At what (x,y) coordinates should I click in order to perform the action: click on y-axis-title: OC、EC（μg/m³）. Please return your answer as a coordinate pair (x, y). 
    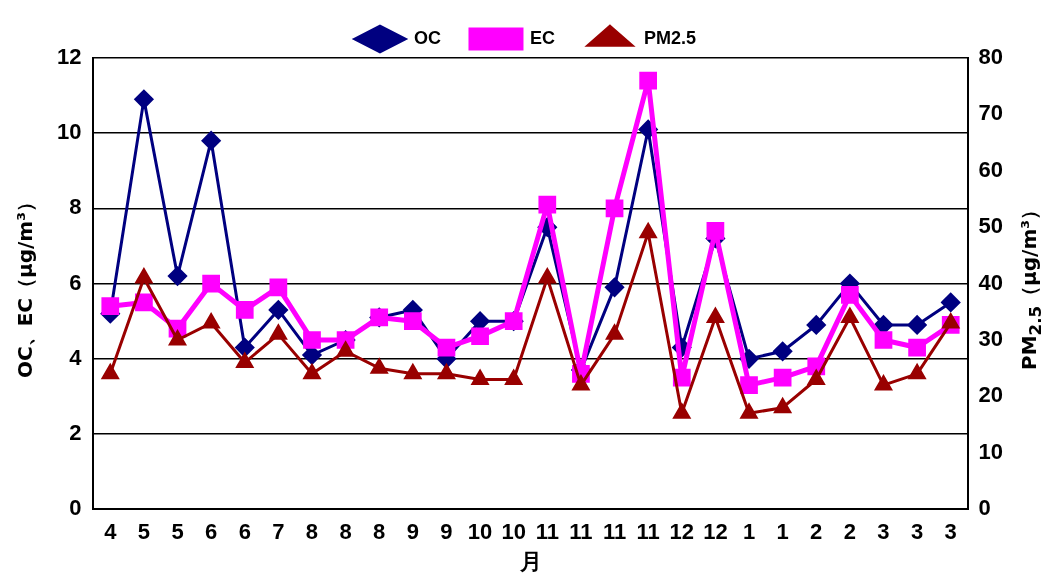
    Looking at the image, I should click on (24, 285).